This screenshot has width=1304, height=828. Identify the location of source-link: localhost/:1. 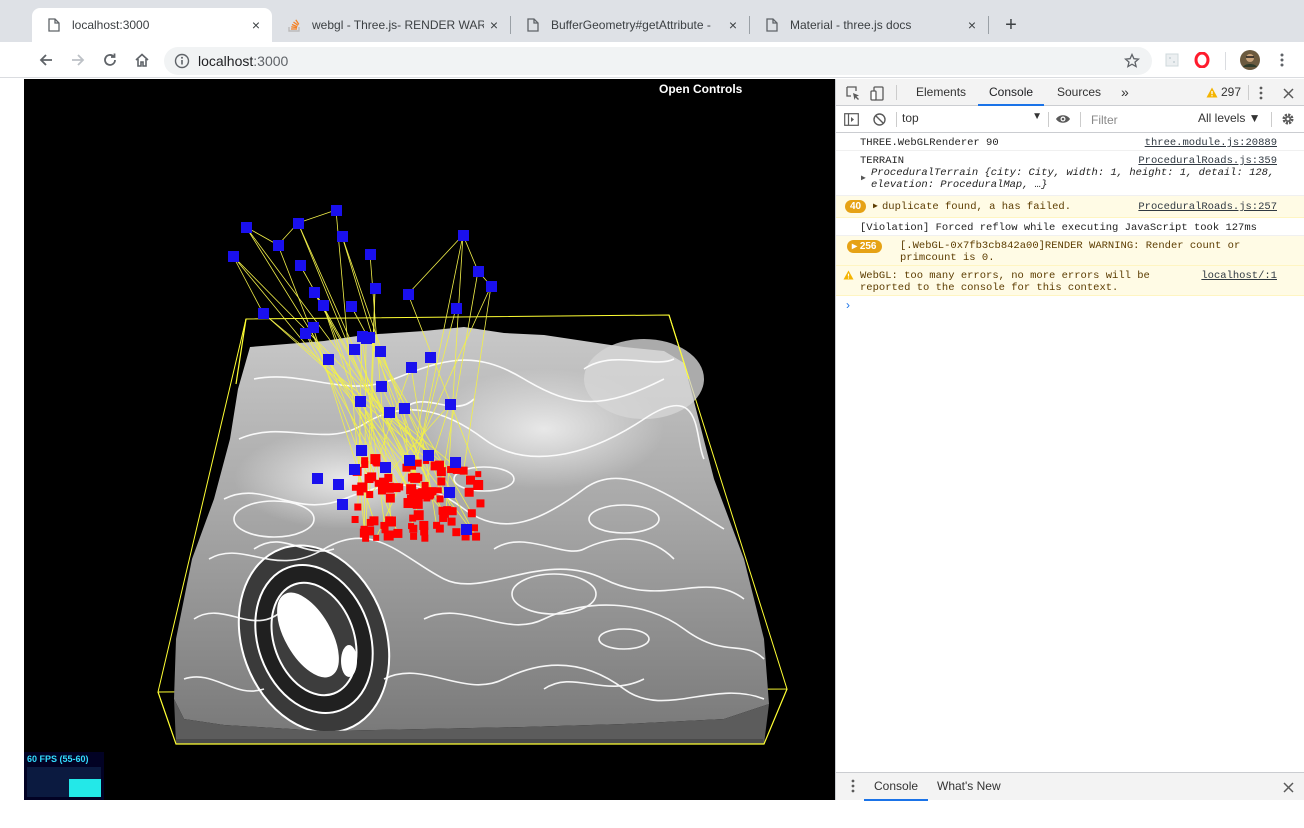
(1239, 276).